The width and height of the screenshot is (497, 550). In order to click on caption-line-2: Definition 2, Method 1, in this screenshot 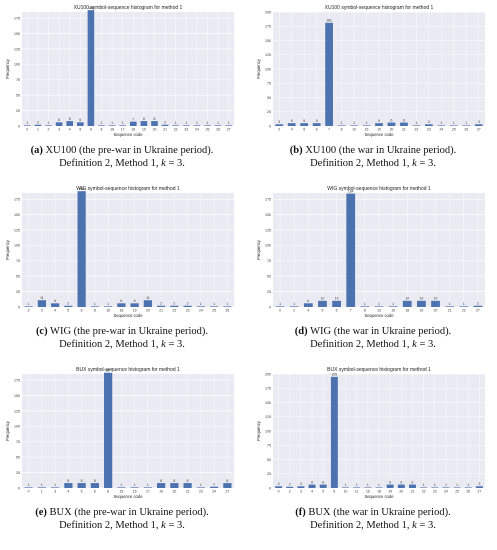, I will do `click(110, 525)`.